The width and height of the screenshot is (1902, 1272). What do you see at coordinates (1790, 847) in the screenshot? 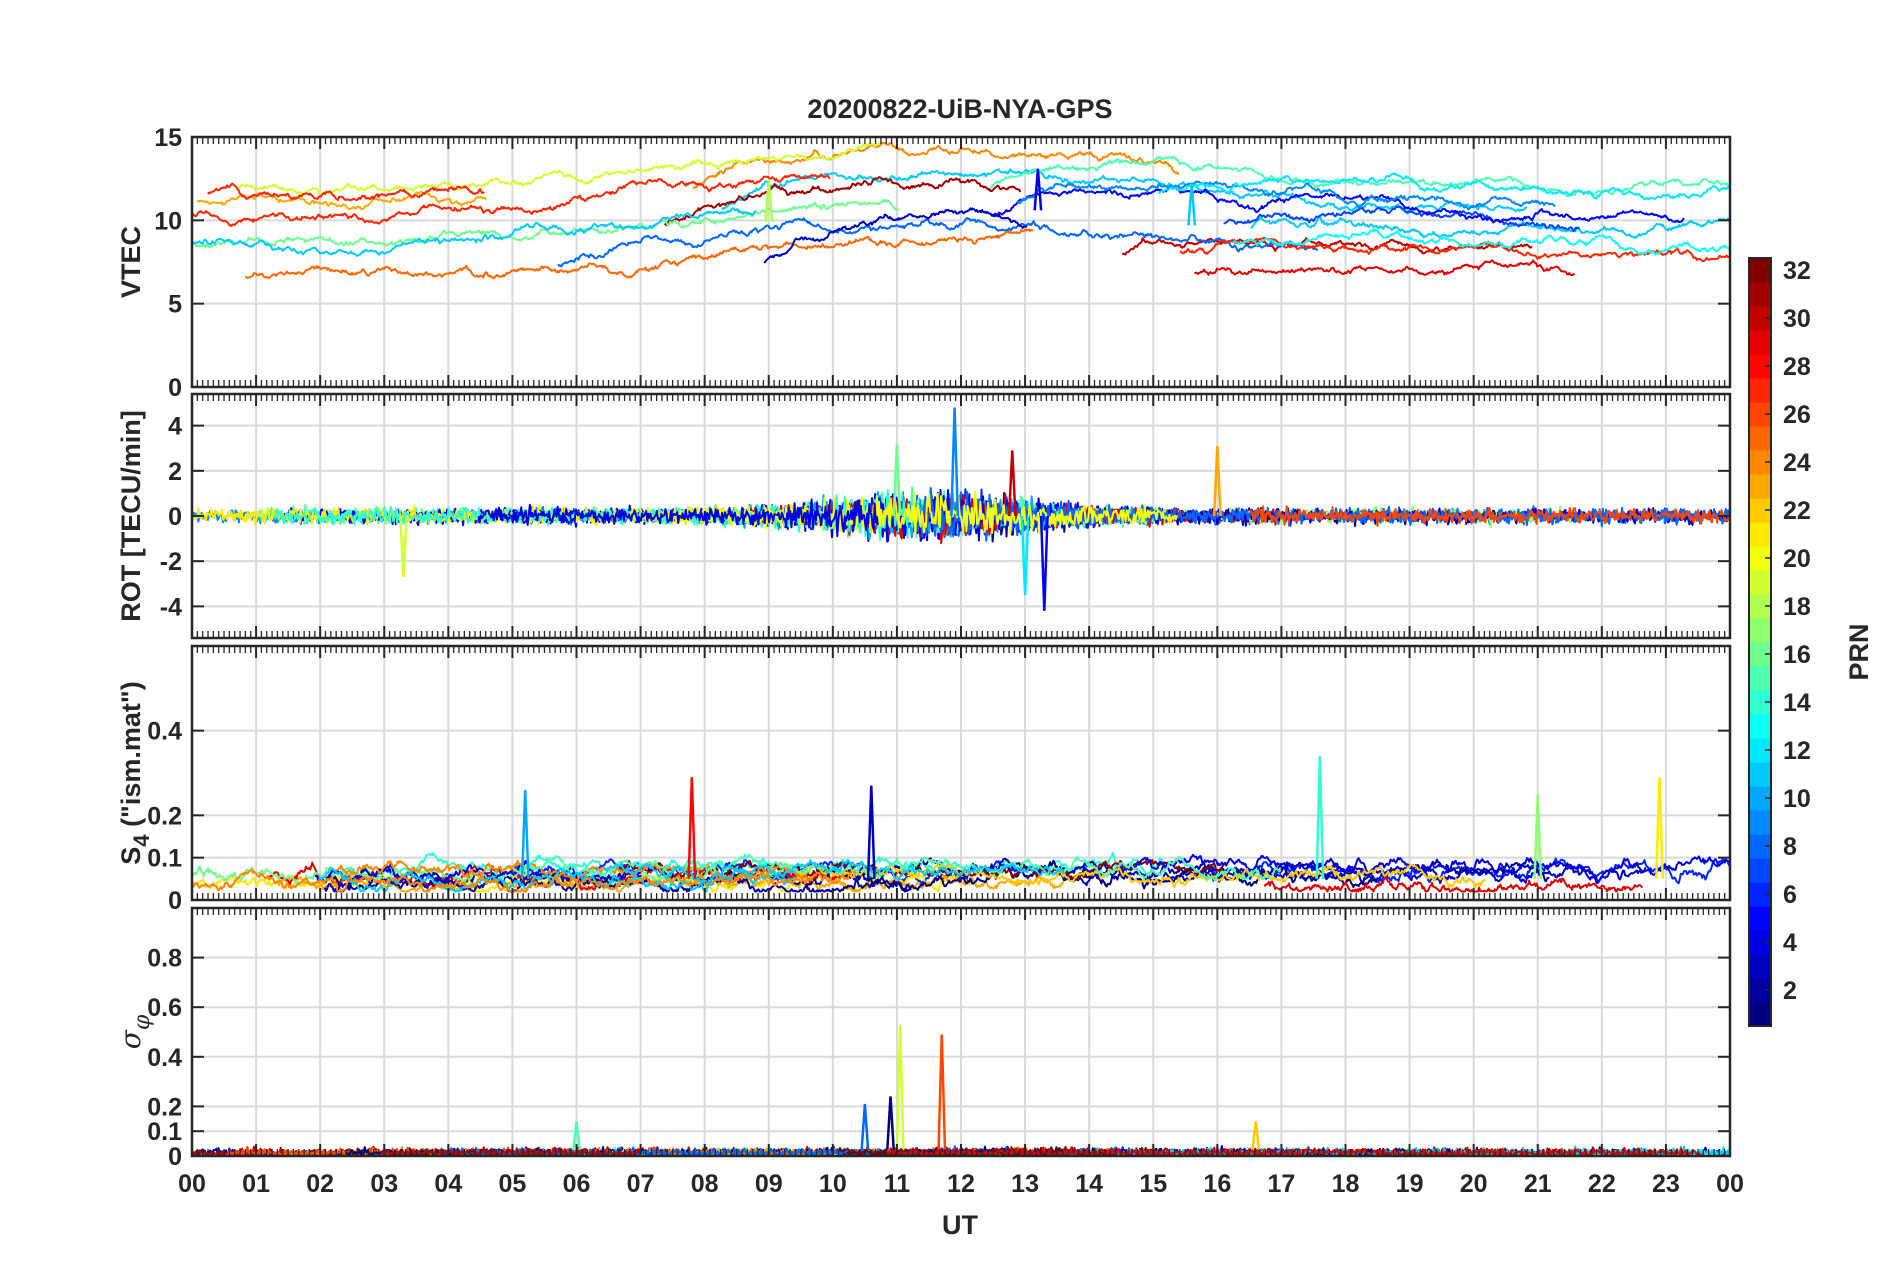
I see `colorbar-tick-label: 8` at bounding box center [1790, 847].